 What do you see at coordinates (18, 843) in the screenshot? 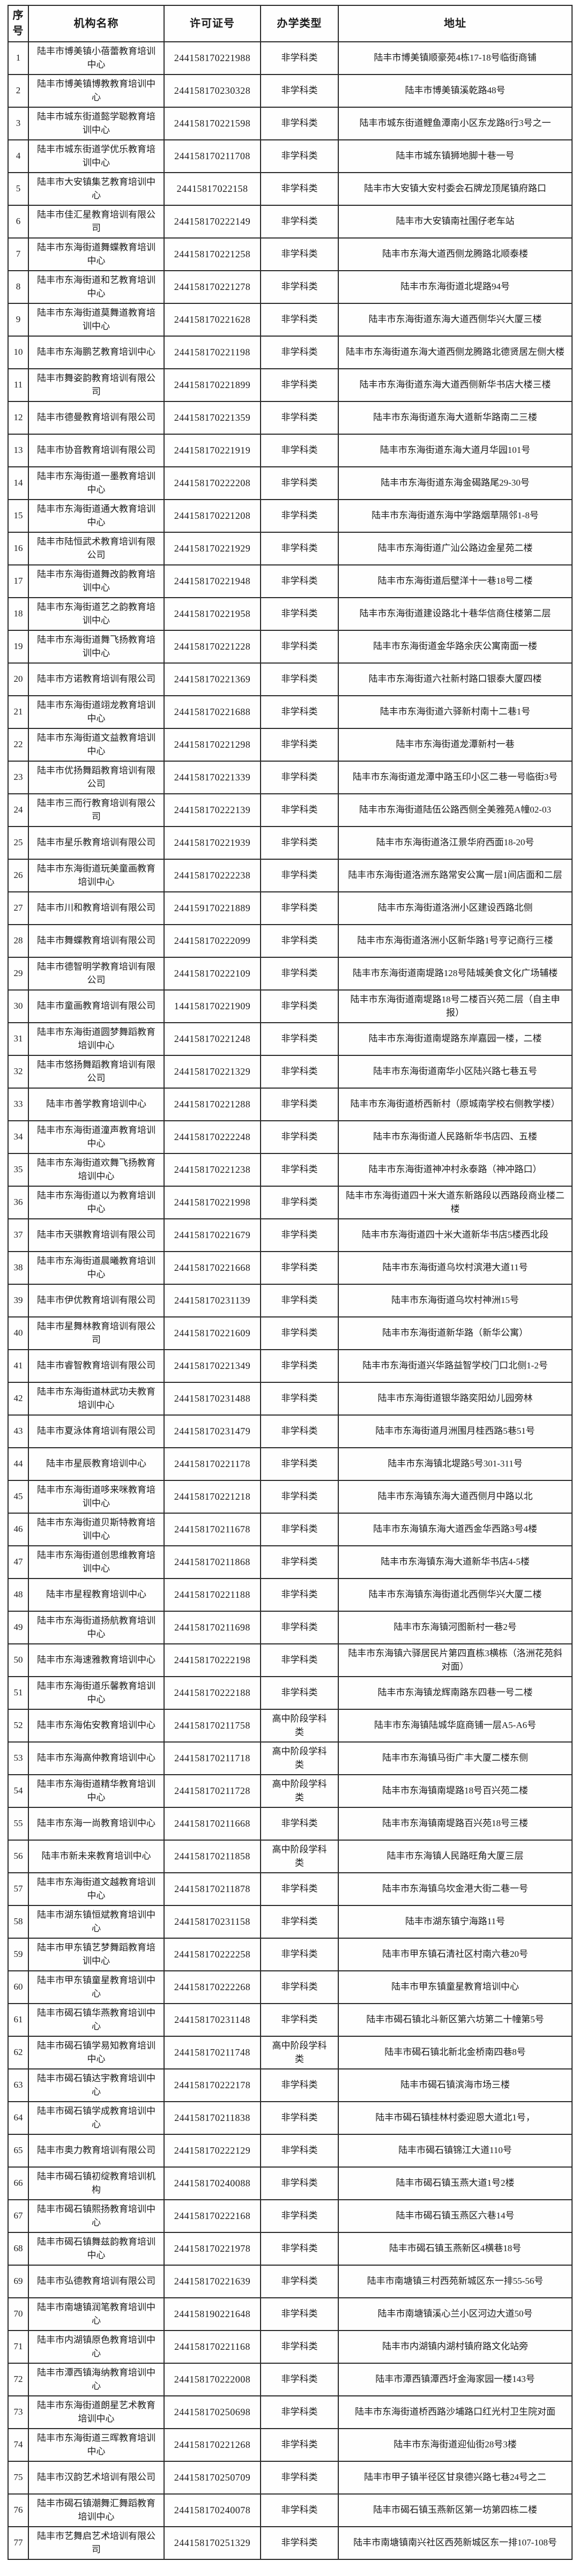
I see `row-number-cell: 25` at bounding box center [18, 843].